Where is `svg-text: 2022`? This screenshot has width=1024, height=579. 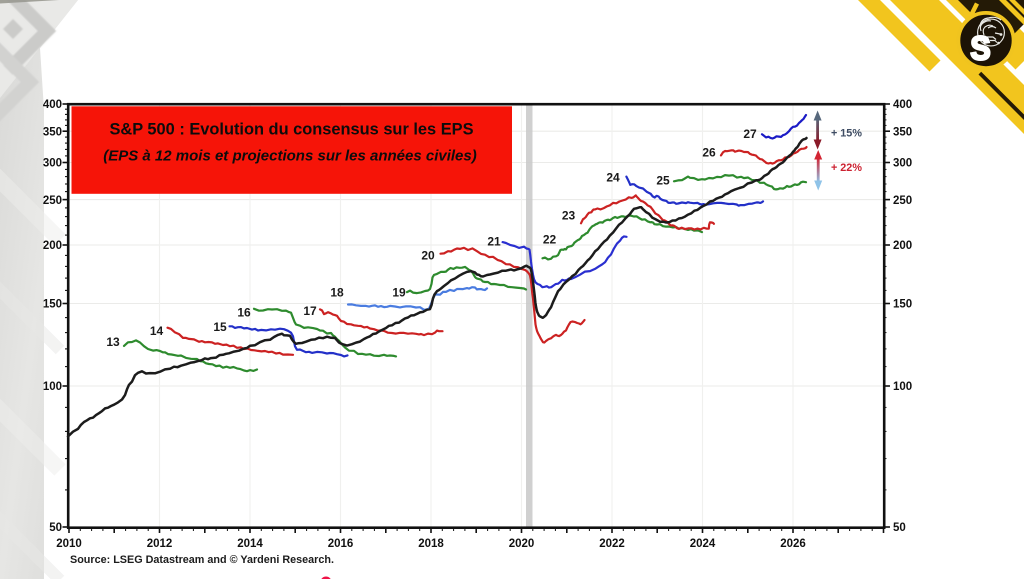
svg-text: 2022 is located at coordinates (612, 544).